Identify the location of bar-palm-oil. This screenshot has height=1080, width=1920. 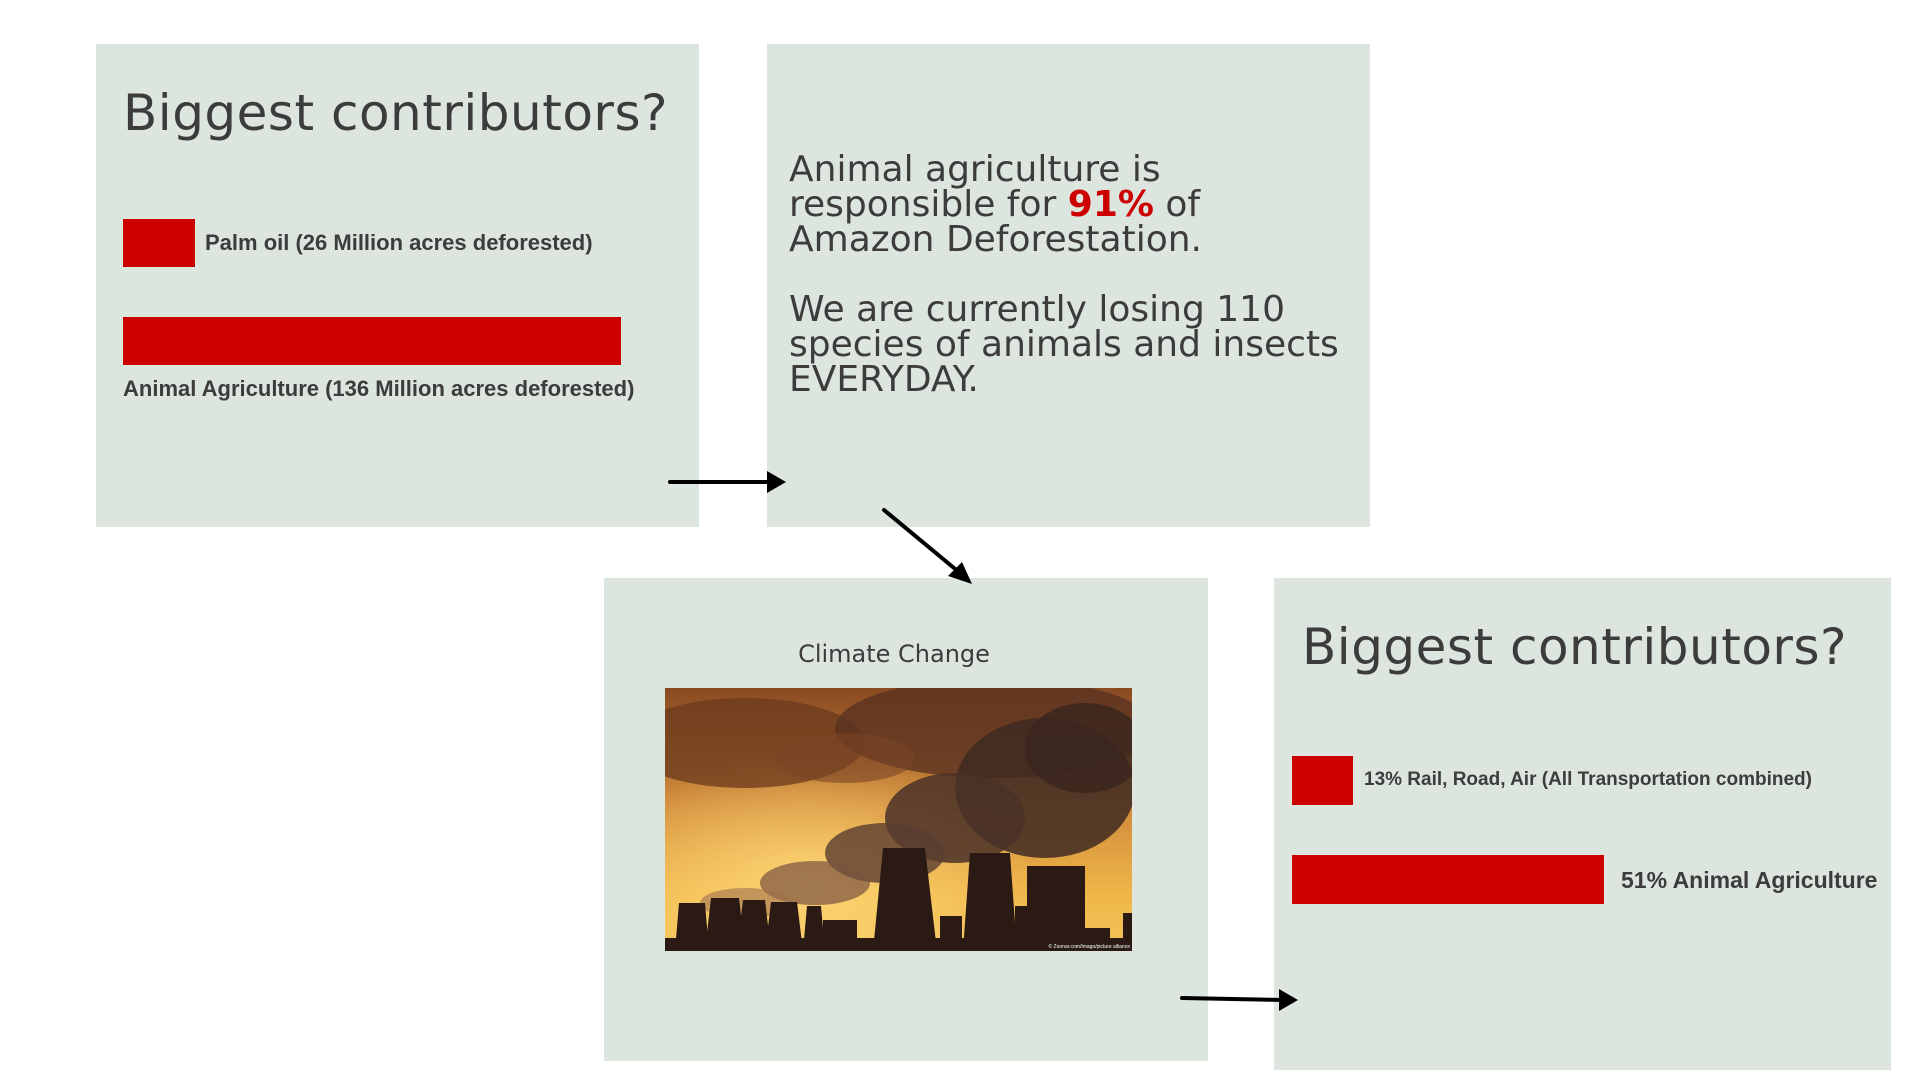
(159, 243).